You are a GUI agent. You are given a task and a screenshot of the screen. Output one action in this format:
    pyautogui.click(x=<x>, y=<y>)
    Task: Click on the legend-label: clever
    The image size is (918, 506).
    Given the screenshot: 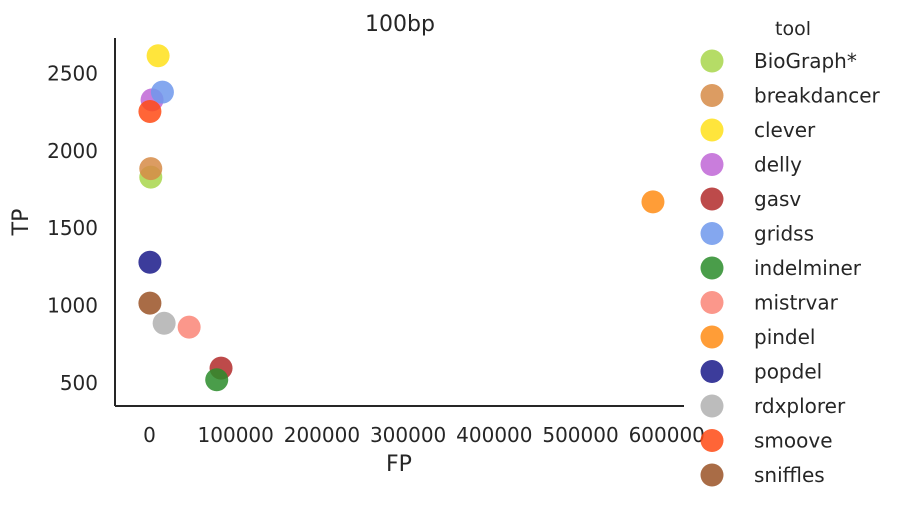 What is the action you would take?
    pyautogui.click(x=785, y=130)
    